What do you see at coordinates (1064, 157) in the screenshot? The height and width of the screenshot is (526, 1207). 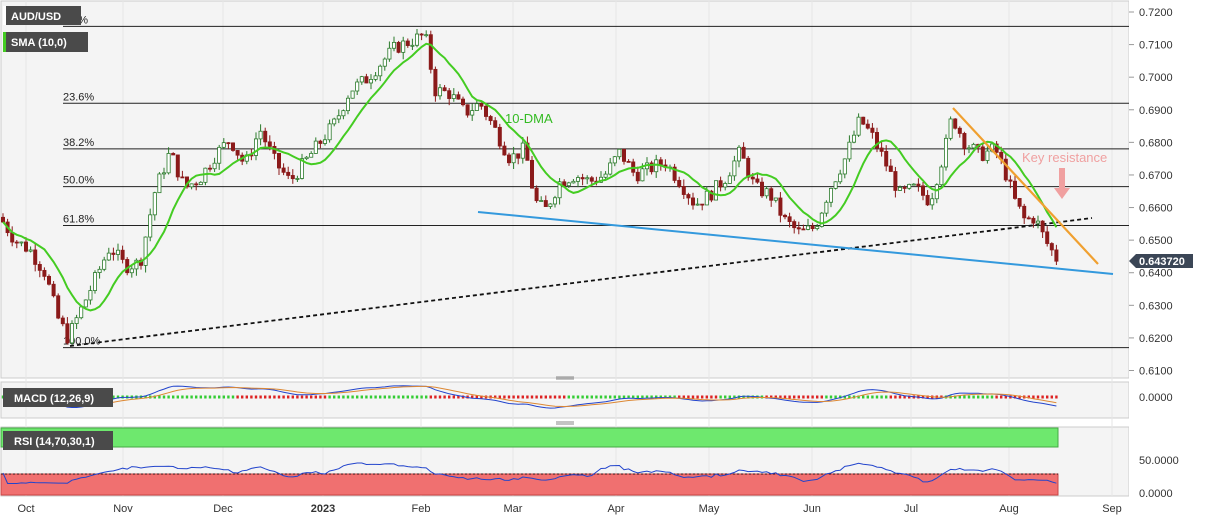 I see `key-resistance-annotation: Key resistance` at bounding box center [1064, 157].